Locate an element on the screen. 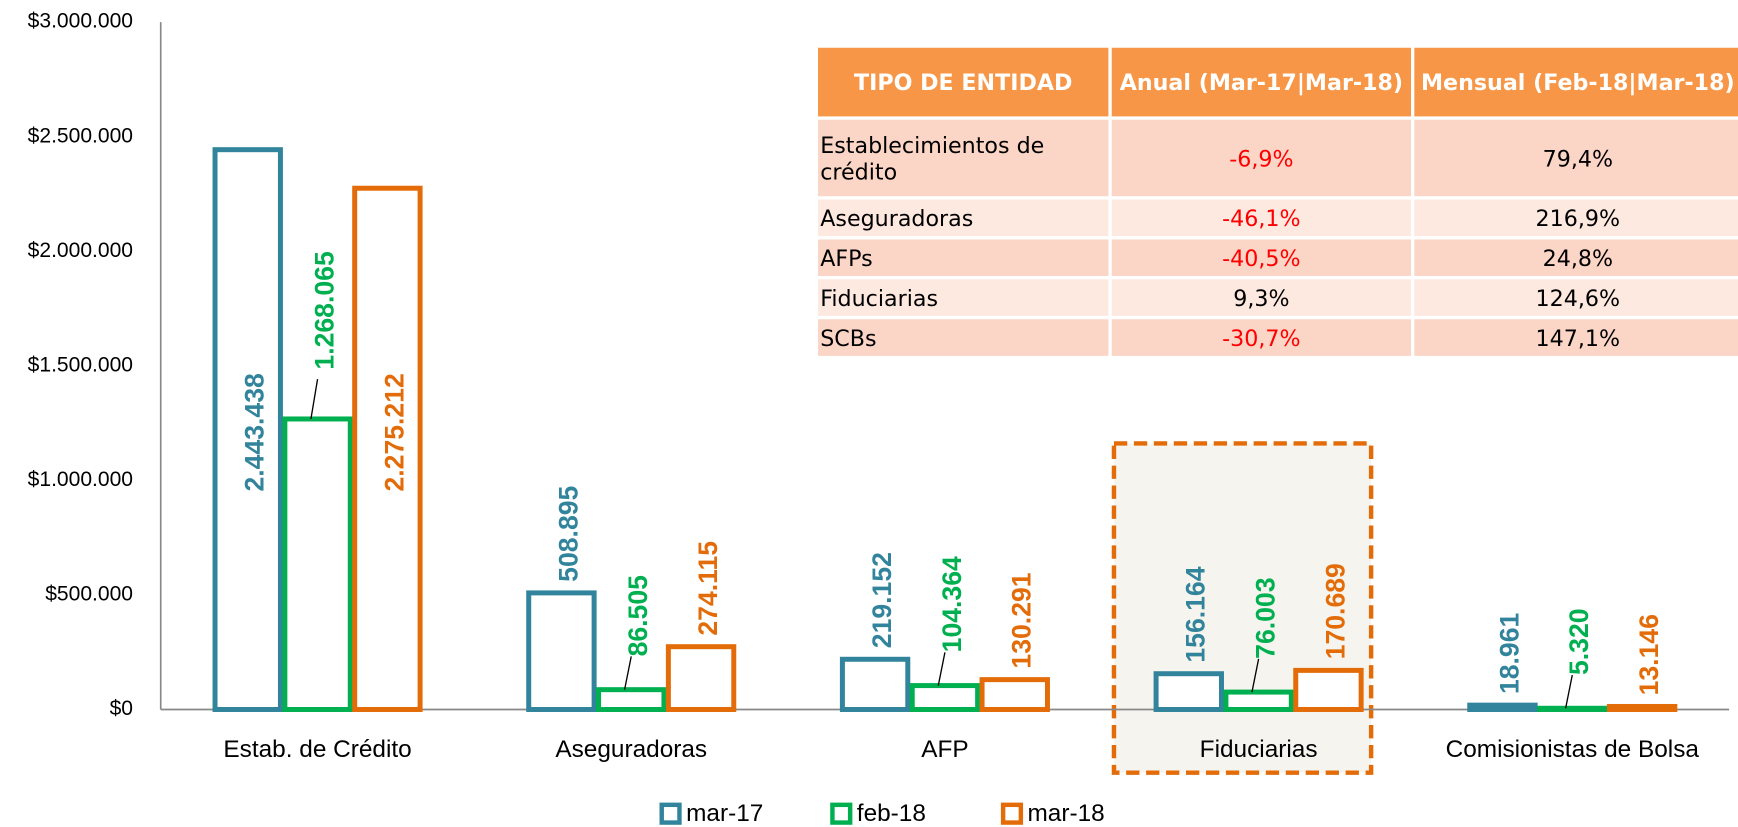 The height and width of the screenshot is (827, 1738). table-cell: SCBs is located at coordinates (963, 337).